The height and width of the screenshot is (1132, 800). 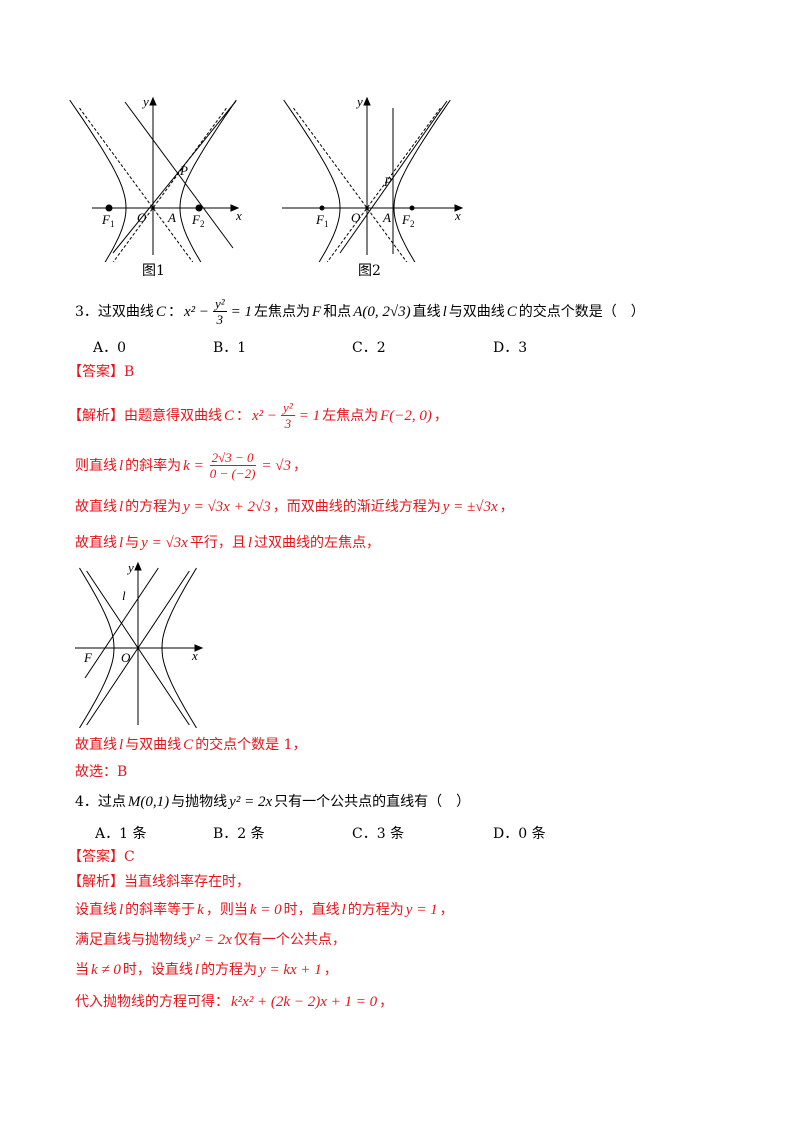 What do you see at coordinates (124, 595) in the screenshot?
I see `fig3-label-l: l` at bounding box center [124, 595].